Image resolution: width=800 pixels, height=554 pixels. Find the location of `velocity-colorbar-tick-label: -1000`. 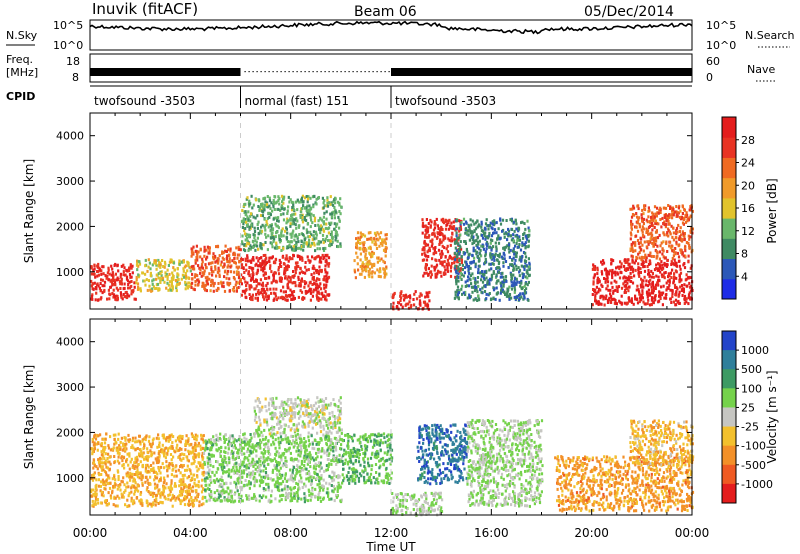

velocity-colorbar-tick-label: -1000 is located at coordinates (757, 484).